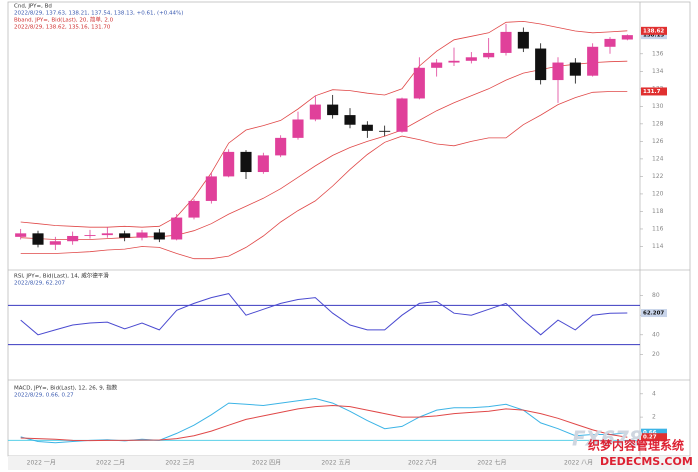  I want to click on x-tick-label: 2022 三月, so click(179, 463).